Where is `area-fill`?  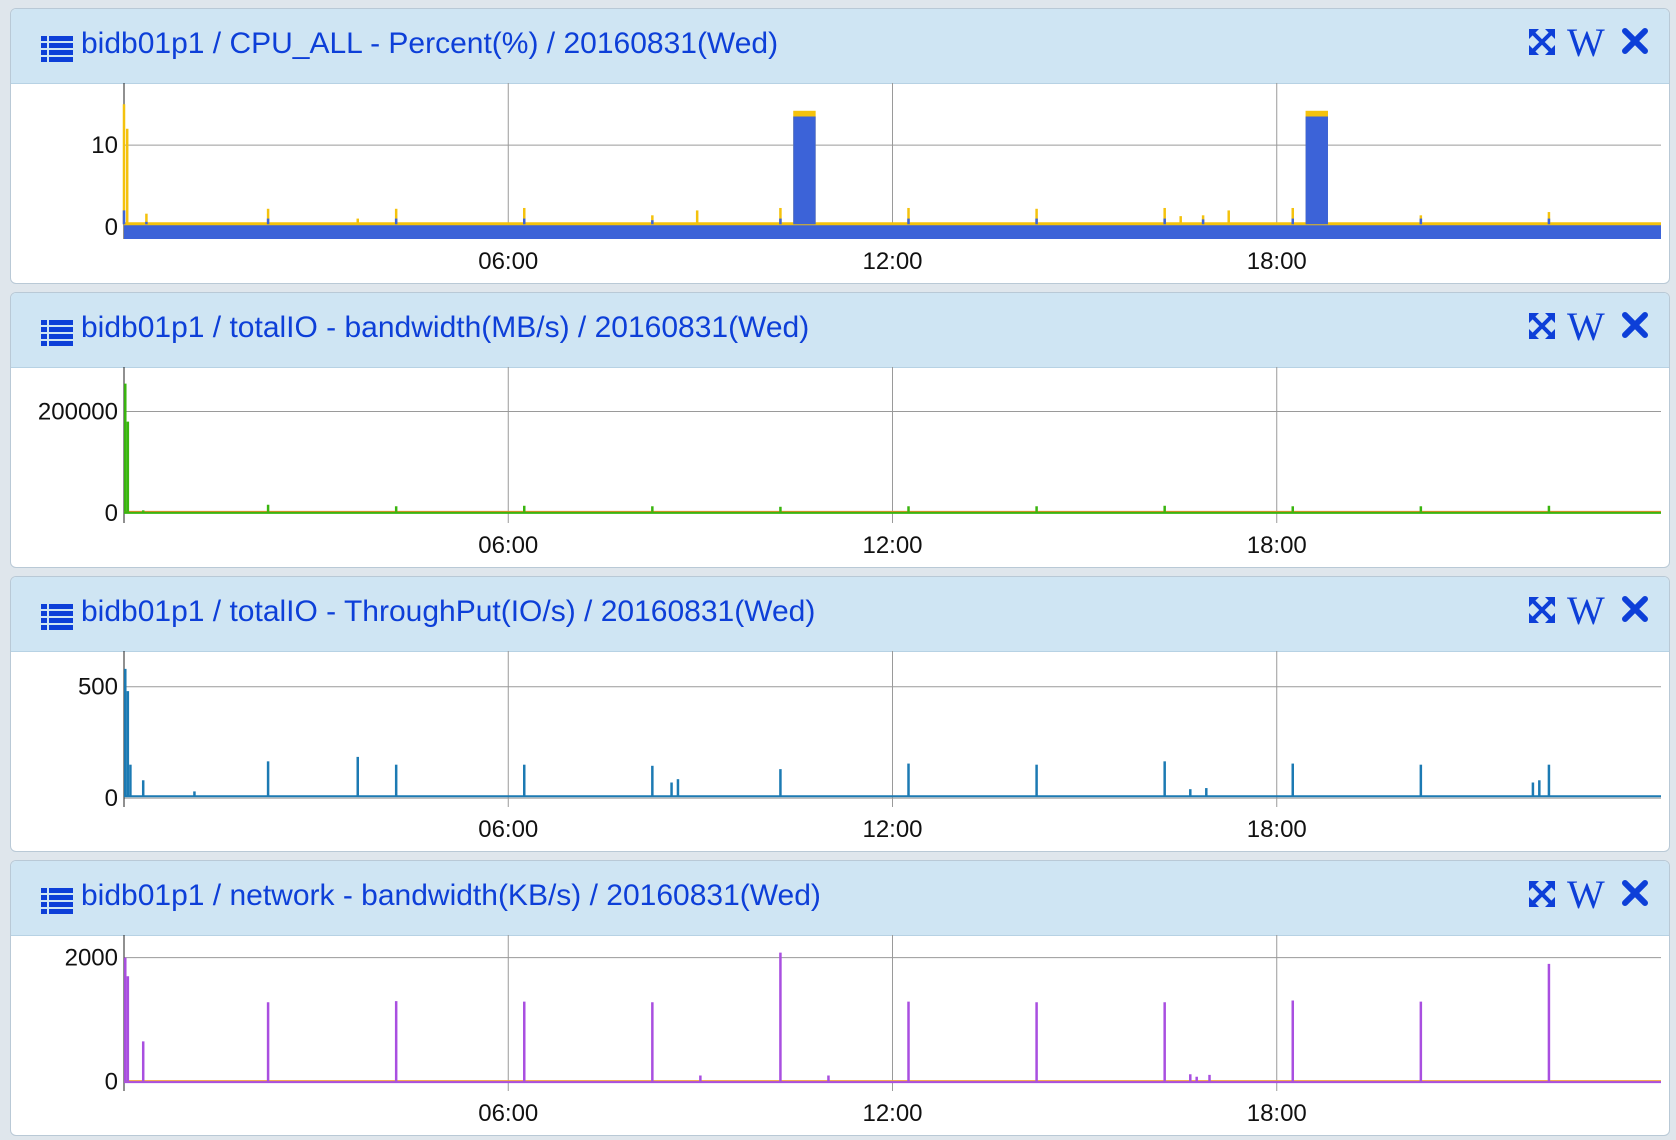
area-fill is located at coordinates (892, 232).